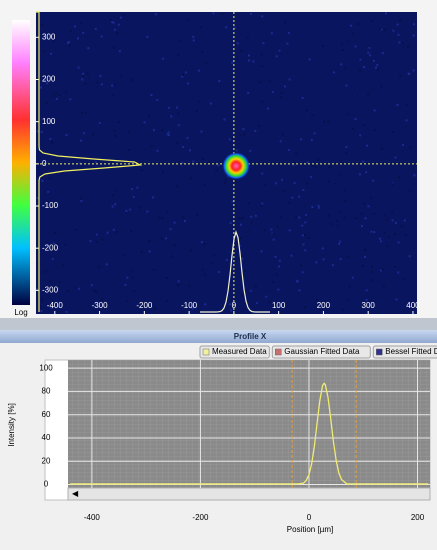  What do you see at coordinates (21, 162) in the screenshot?
I see `colorbar` at bounding box center [21, 162].